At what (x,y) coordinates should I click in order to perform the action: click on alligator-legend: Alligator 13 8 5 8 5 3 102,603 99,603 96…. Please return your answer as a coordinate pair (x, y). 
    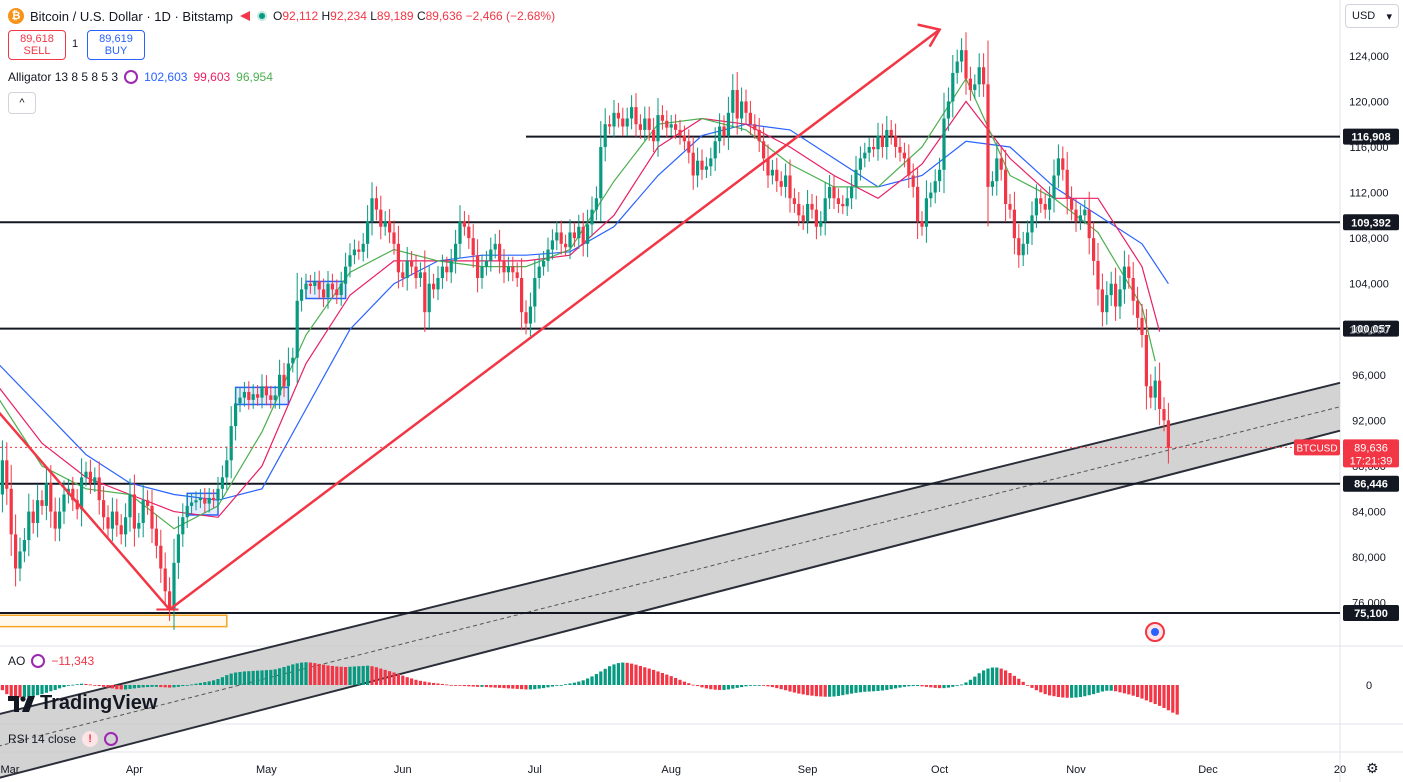
    Looking at the image, I should click on (140, 77).